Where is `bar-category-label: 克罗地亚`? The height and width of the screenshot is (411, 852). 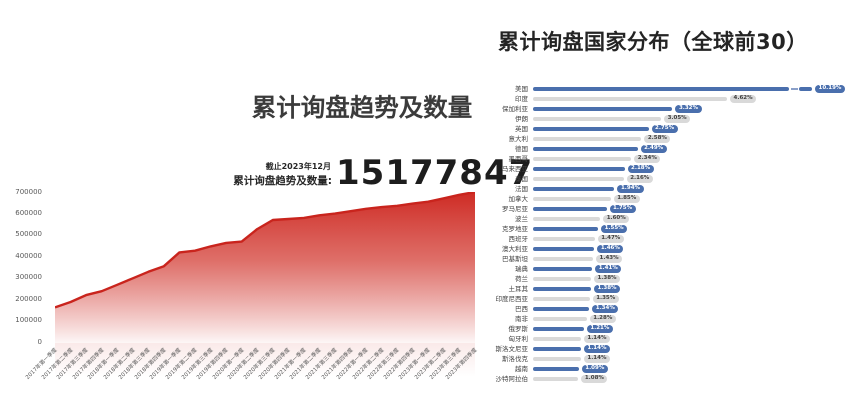 bar-category-label: 克罗地亚 is located at coordinates (515, 228).